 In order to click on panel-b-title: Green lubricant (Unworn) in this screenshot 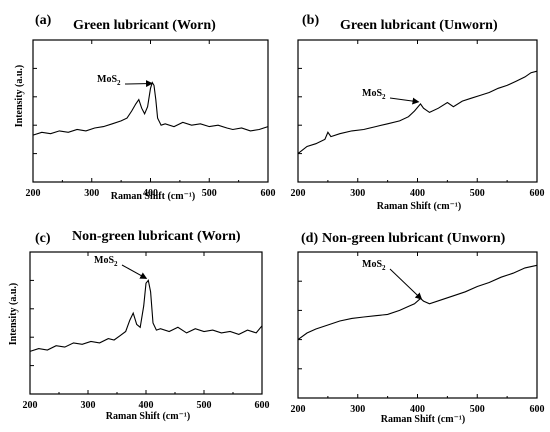, I will do `click(419, 25)`.